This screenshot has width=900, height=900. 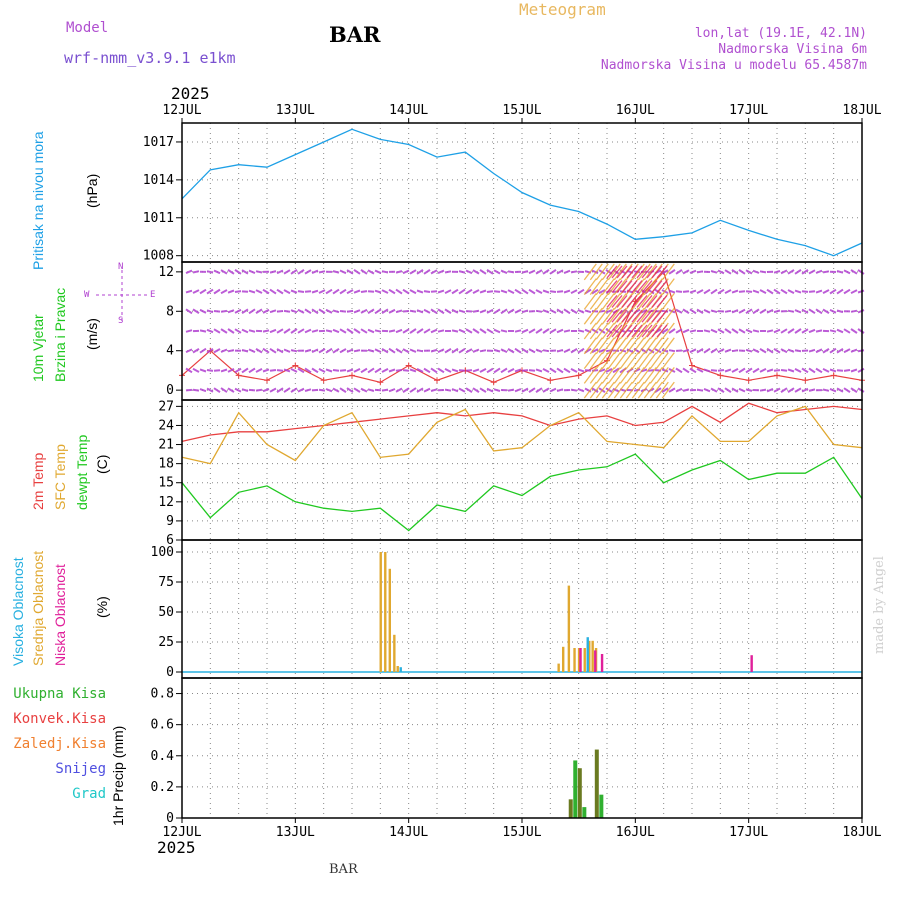 What do you see at coordinates (635, 110) in the screenshot?
I see `xtick-top-label: 16JUL` at bounding box center [635, 110].